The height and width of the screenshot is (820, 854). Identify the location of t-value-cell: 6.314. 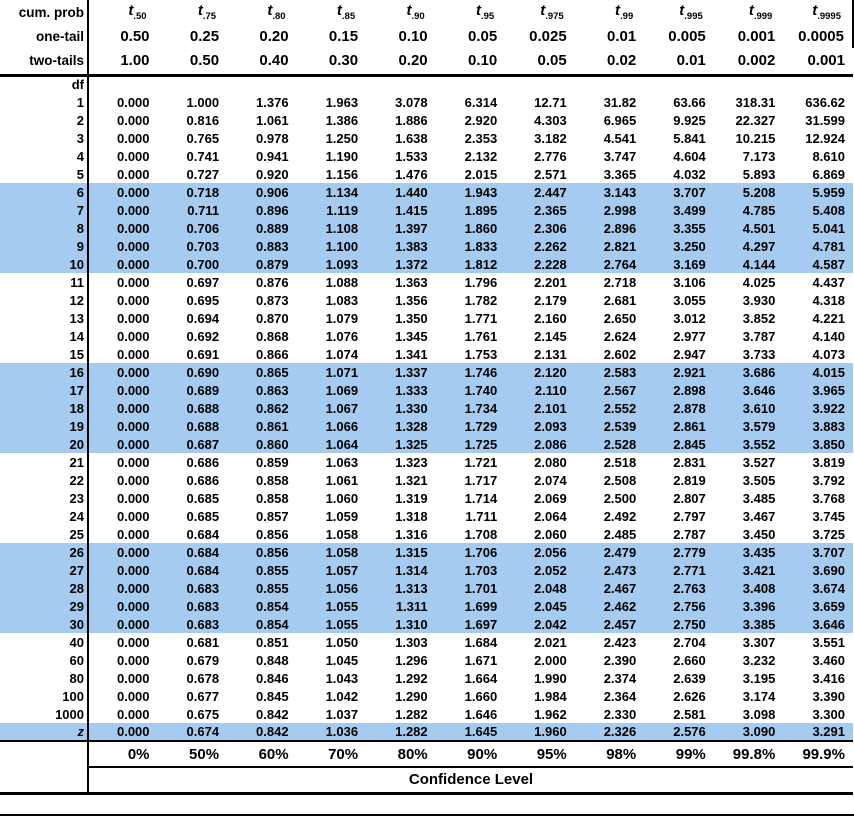
(481, 102).